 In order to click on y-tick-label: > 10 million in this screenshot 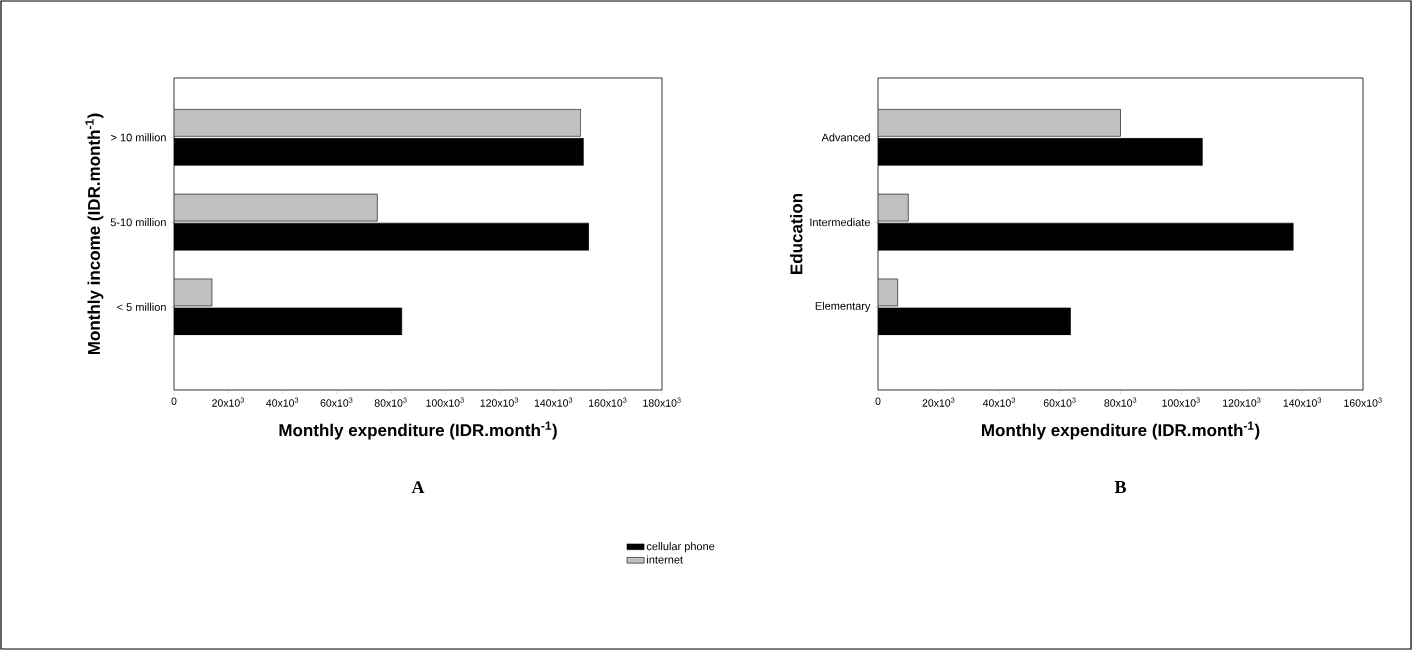, I will do `click(138, 137)`.